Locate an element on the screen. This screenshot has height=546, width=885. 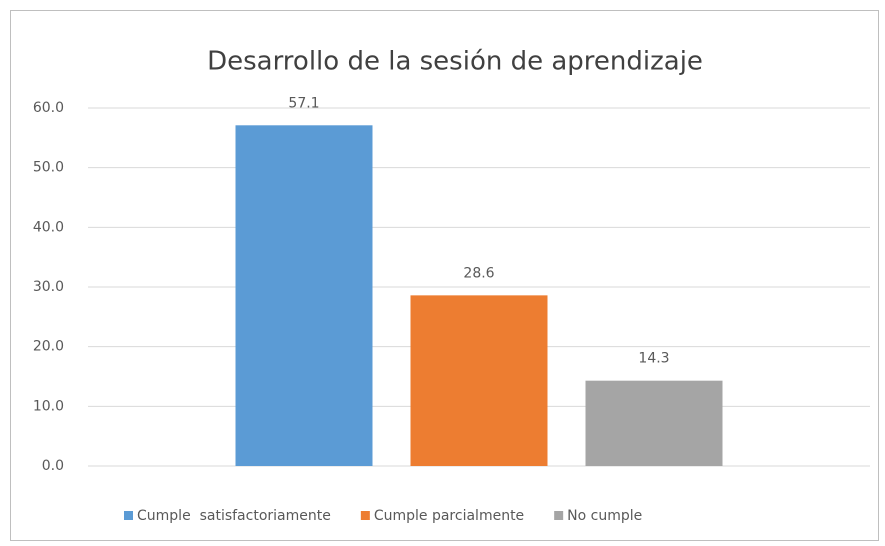
y-tick-label: 10.0 is located at coordinates (48, 406).